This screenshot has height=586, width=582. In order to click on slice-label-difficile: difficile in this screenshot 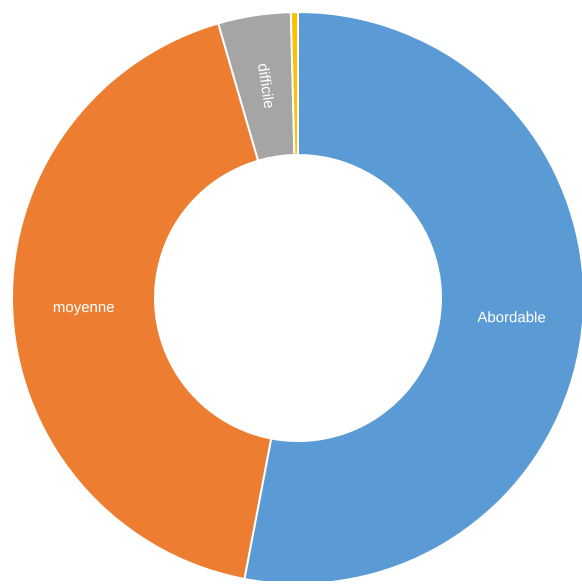, I will do `click(266, 86)`.